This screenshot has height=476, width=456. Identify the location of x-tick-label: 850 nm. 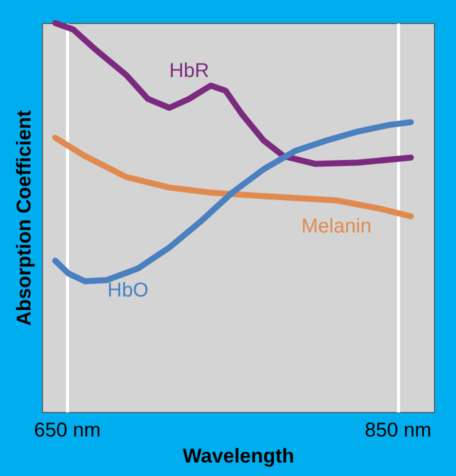
(398, 431).